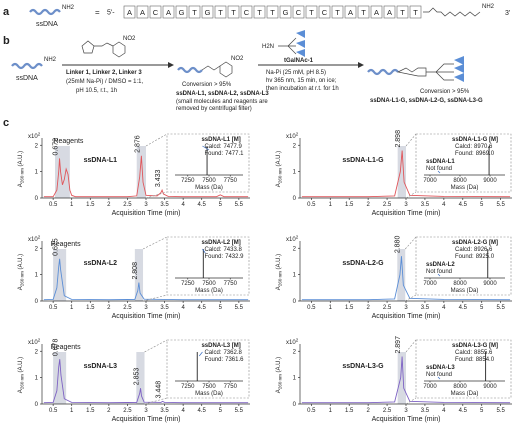 This screenshot has width=520, height=431. Describe the element at coordinates (234, 257) in the screenshot. I see `found-value: 7432.9` at that location.